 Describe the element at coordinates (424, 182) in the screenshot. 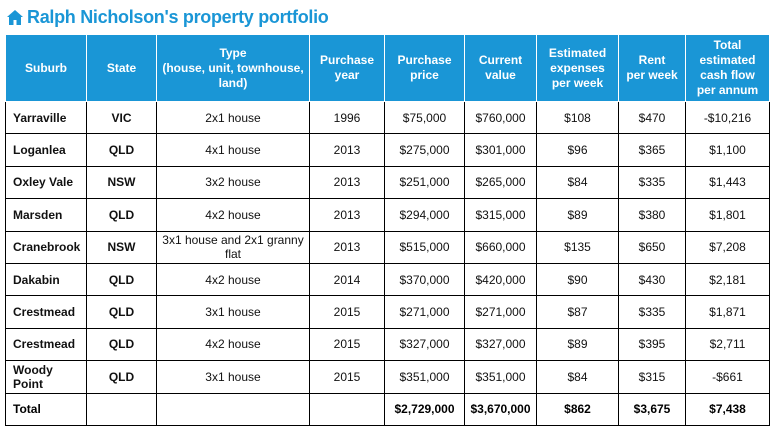

I see `table-cell: $251,000` at that location.